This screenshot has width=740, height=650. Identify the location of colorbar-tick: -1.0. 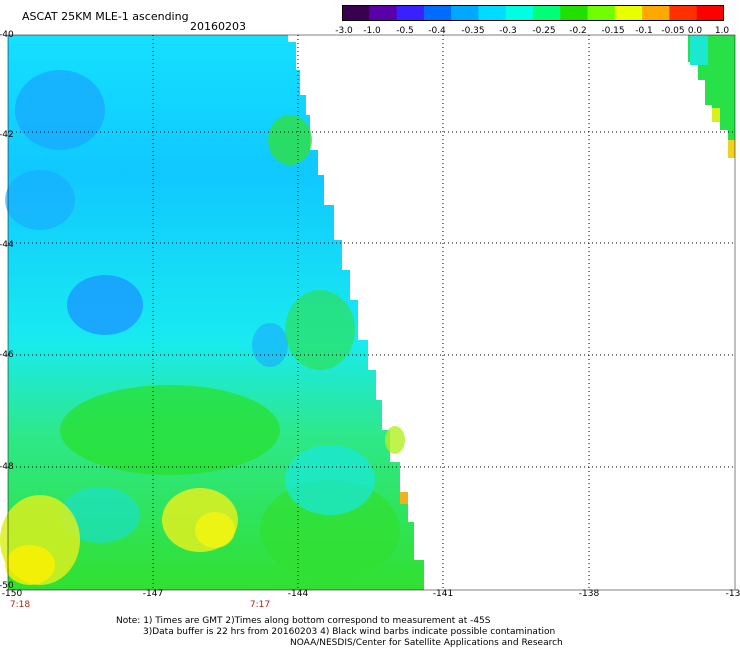
(372, 31).